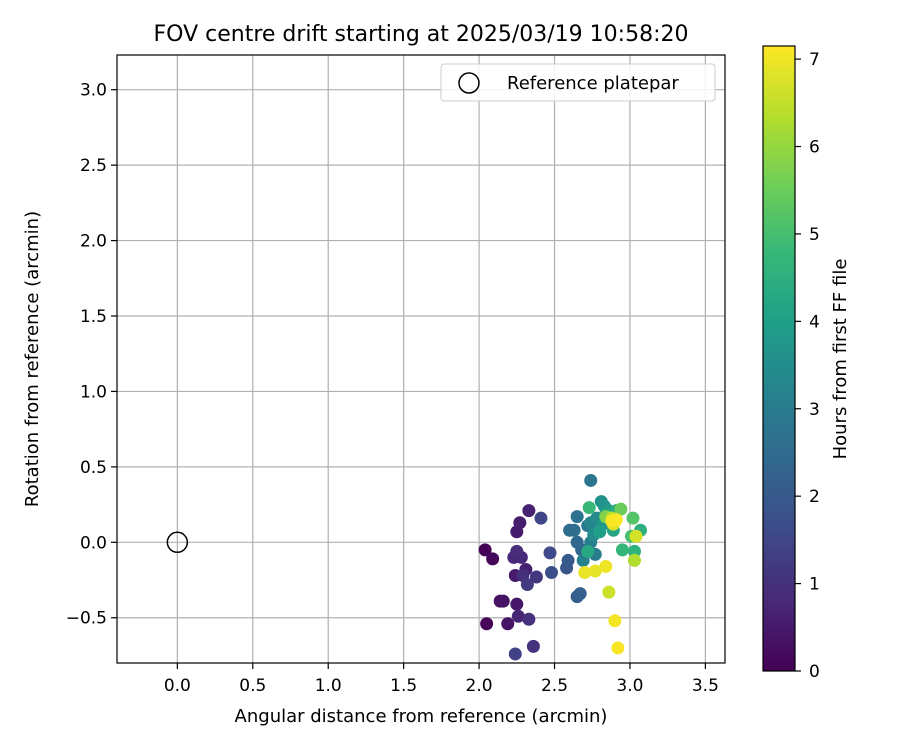 The width and height of the screenshot is (900, 750). What do you see at coordinates (814, 60) in the screenshot?
I see `colorbar-tick-label: 7` at bounding box center [814, 60].